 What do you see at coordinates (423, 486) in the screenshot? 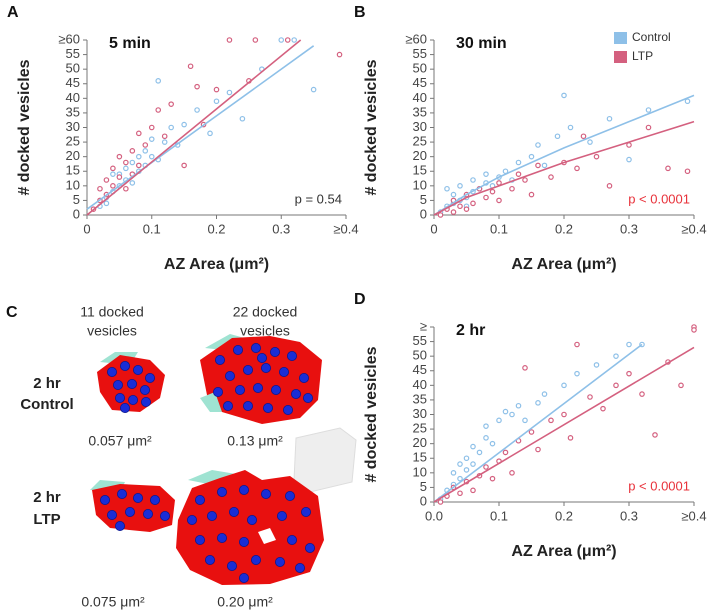
I see `y-tick-label: 5` at bounding box center [423, 486].